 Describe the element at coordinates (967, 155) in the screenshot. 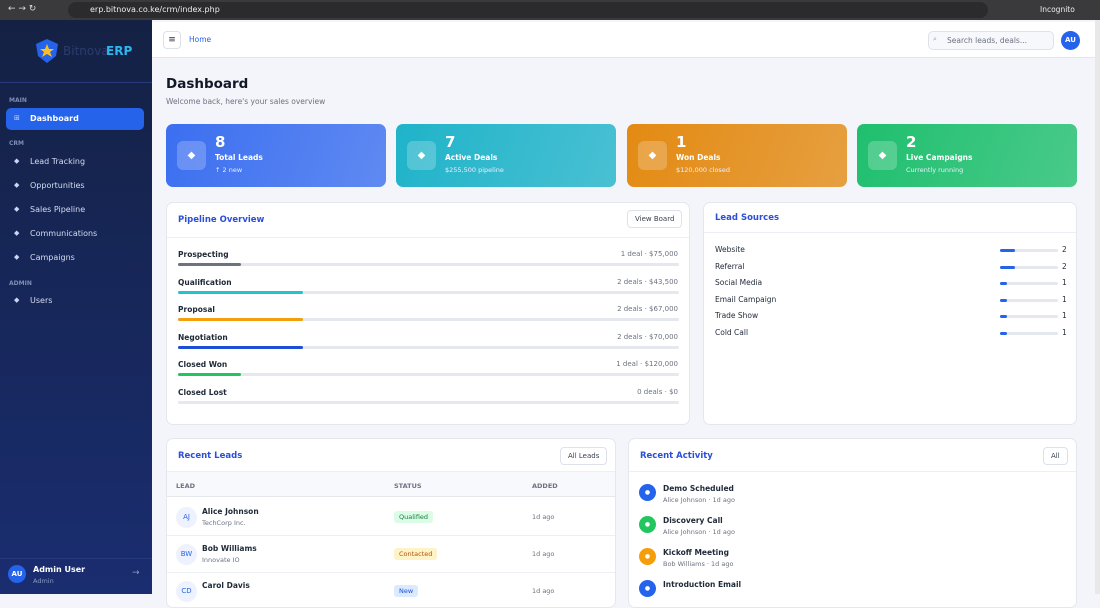

I see `stat-card: ◆ 2 Live Campaigns Currently running` at that location.